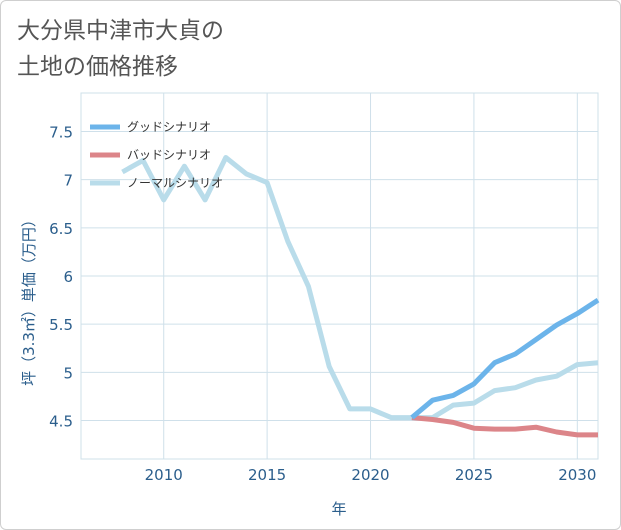  I want to click on x-axis-label: 年, so click(338, 509).